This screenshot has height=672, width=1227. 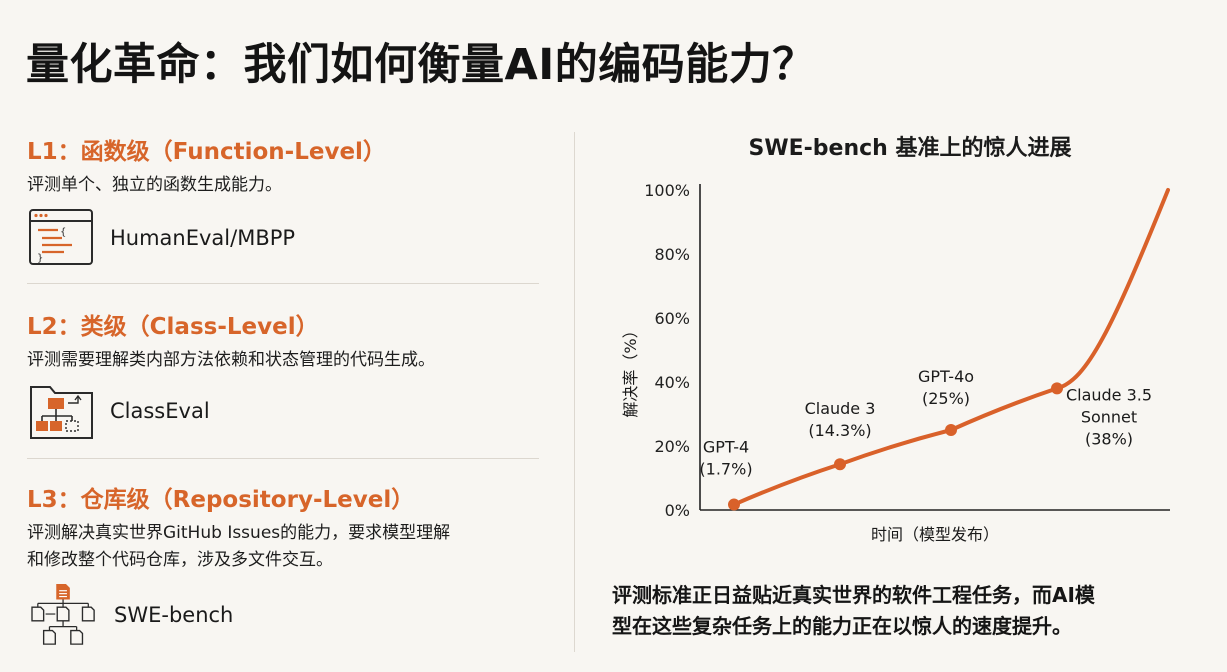 I want to click on data-label: (1.7%), so click(x=725, y=469).